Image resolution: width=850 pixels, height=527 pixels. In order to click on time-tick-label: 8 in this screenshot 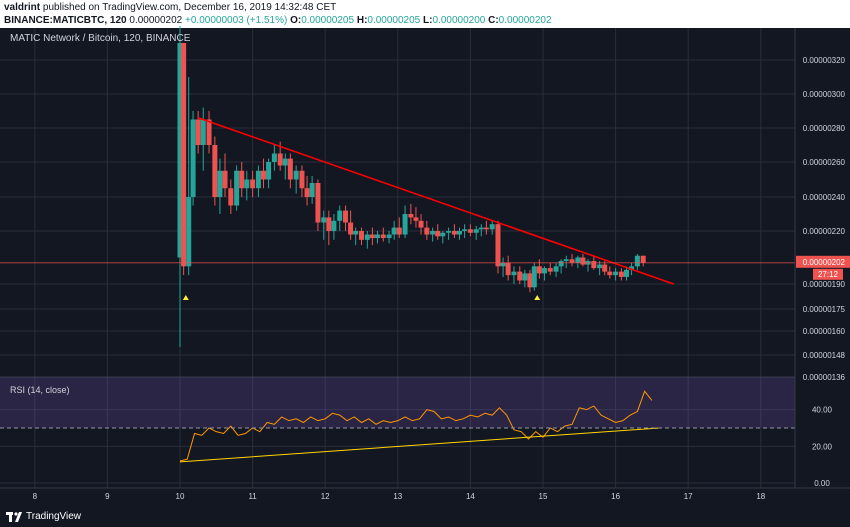, I will do `click(35, 496)`.